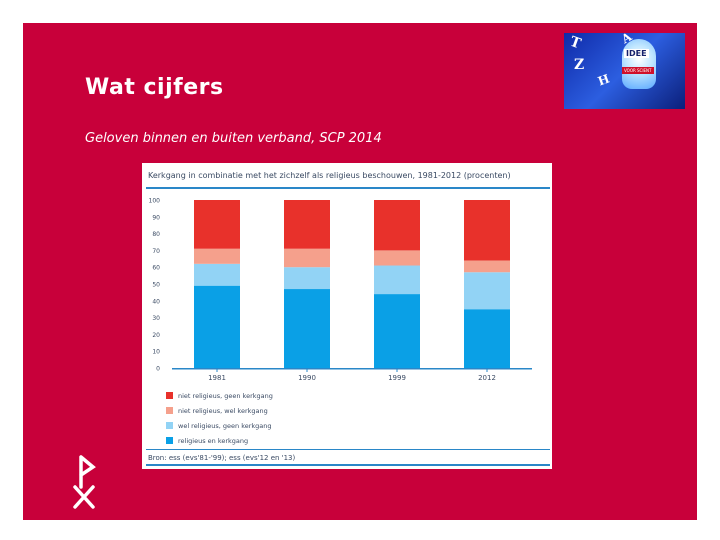 The width and height of the screenshot is (720, 540). Describe the element at coordinates (156, 352) in the screenshot. I see `y-tick-label: 10` at that location.